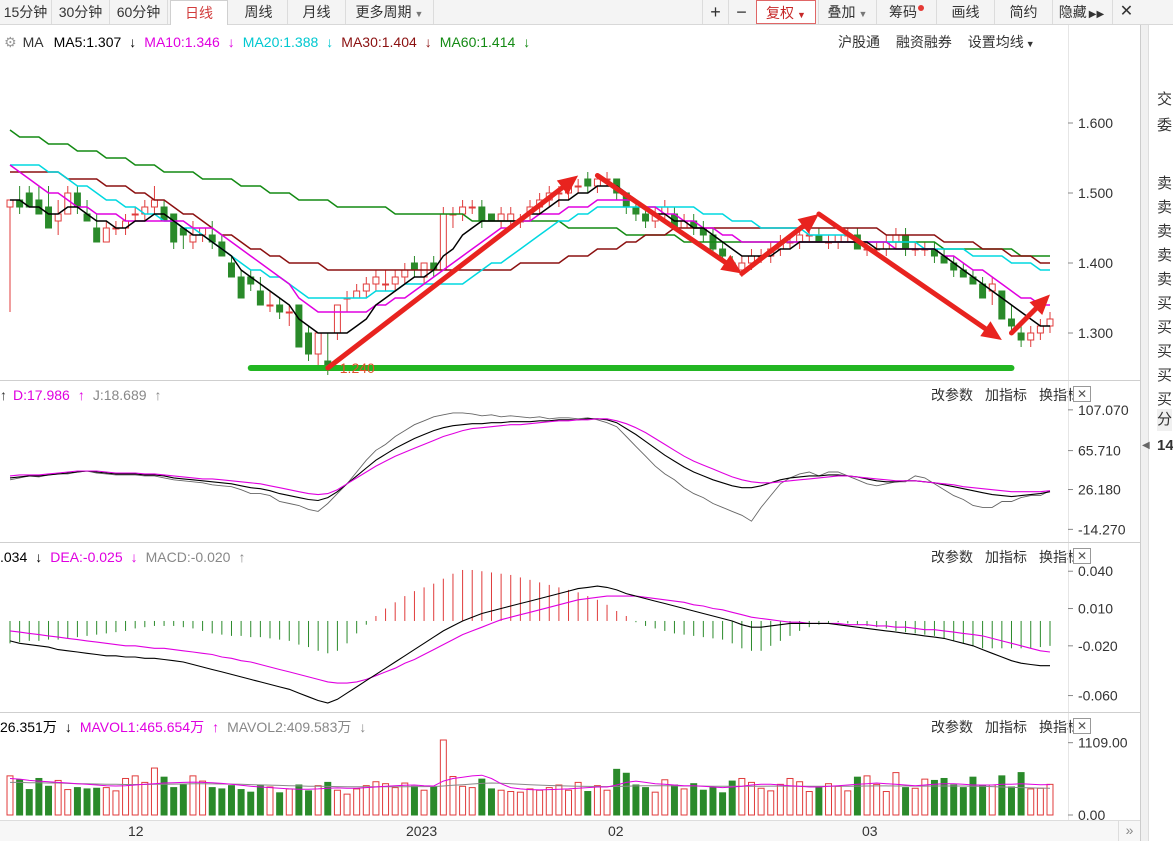  Describe the element at coordinates (715, 12) in the screenshot. I see `zoom-in-button: +` at that location.